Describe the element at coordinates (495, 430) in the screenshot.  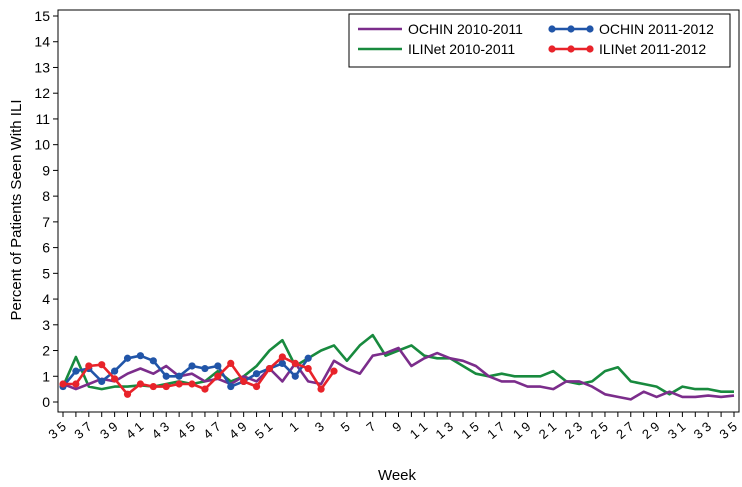
I see `x-tick-label: 1 7` at that location.